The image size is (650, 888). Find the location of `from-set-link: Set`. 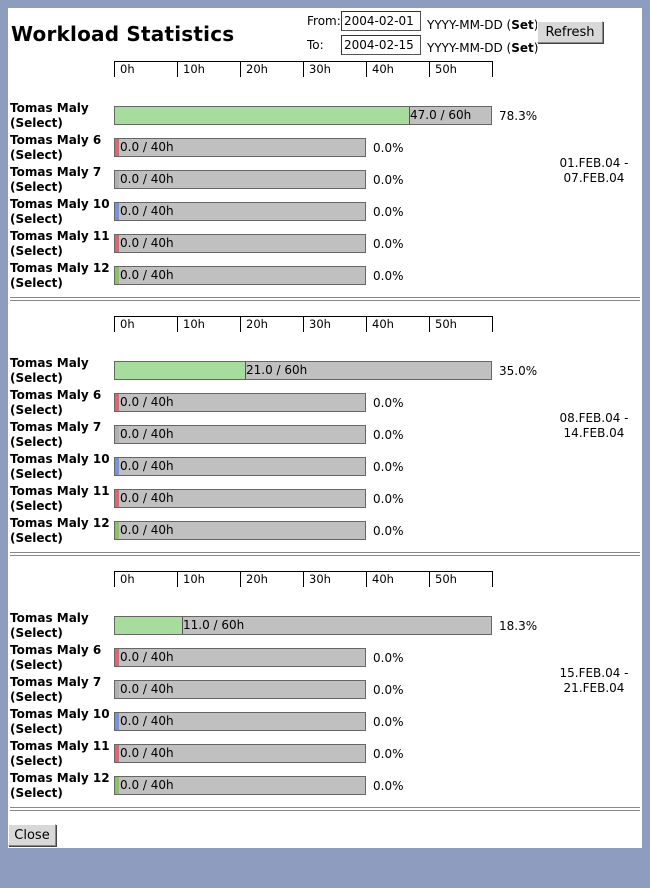

from-set-link: Set is located at coordinates (522, 25).